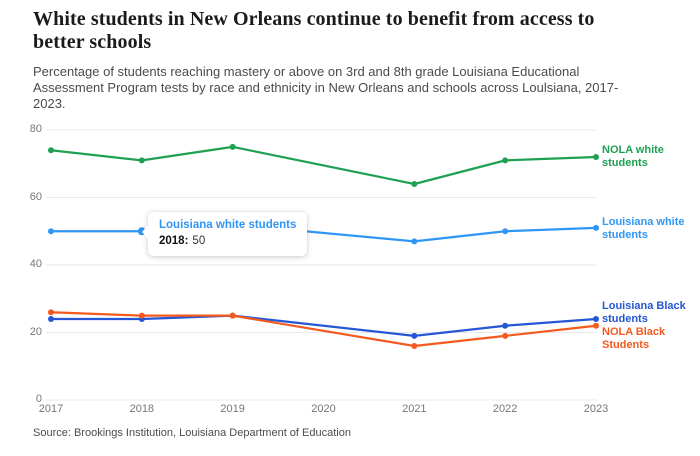 This screenshot has height=456, width=700. I want to click on data-point-s1-2021, so click(414, 241).